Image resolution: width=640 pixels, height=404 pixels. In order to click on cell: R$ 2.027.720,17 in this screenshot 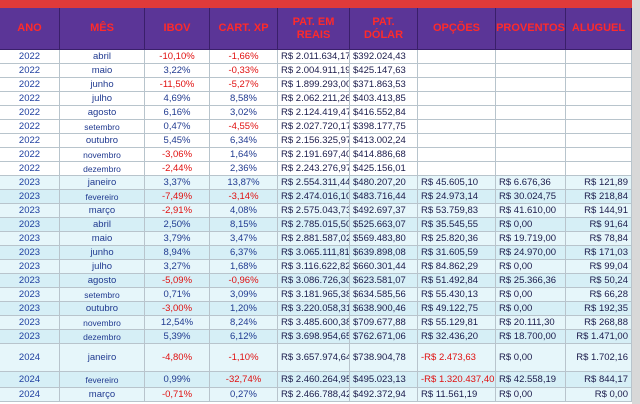, I will do `click(314, 127)`.